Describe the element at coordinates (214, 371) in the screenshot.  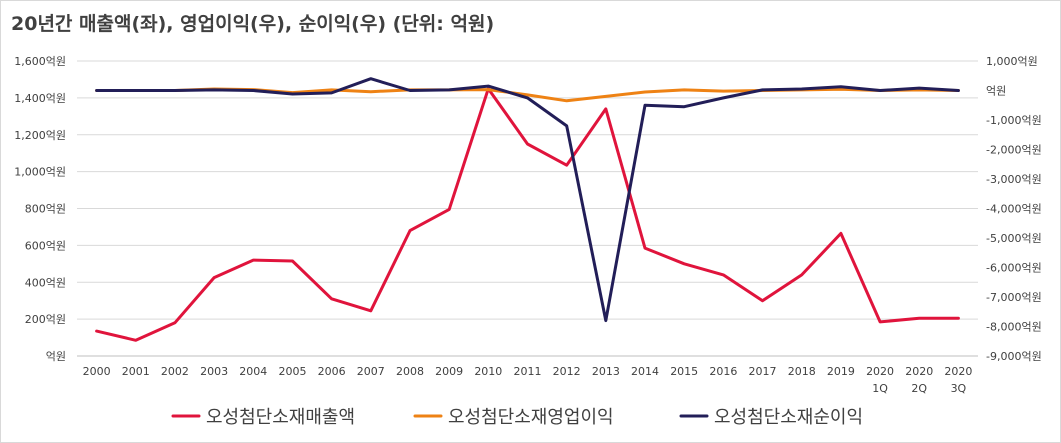
I see `x-tick-label: 2003` at that location.